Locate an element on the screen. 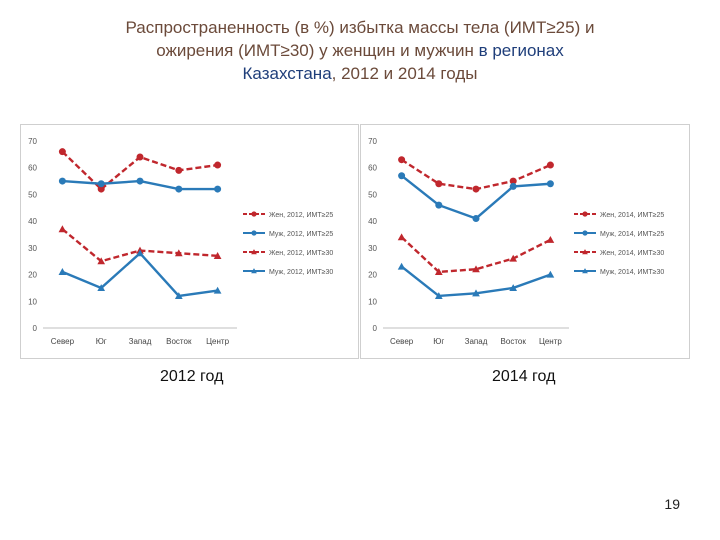  chart-caption-2014: 2014 год is located at coordinates (524, 376).